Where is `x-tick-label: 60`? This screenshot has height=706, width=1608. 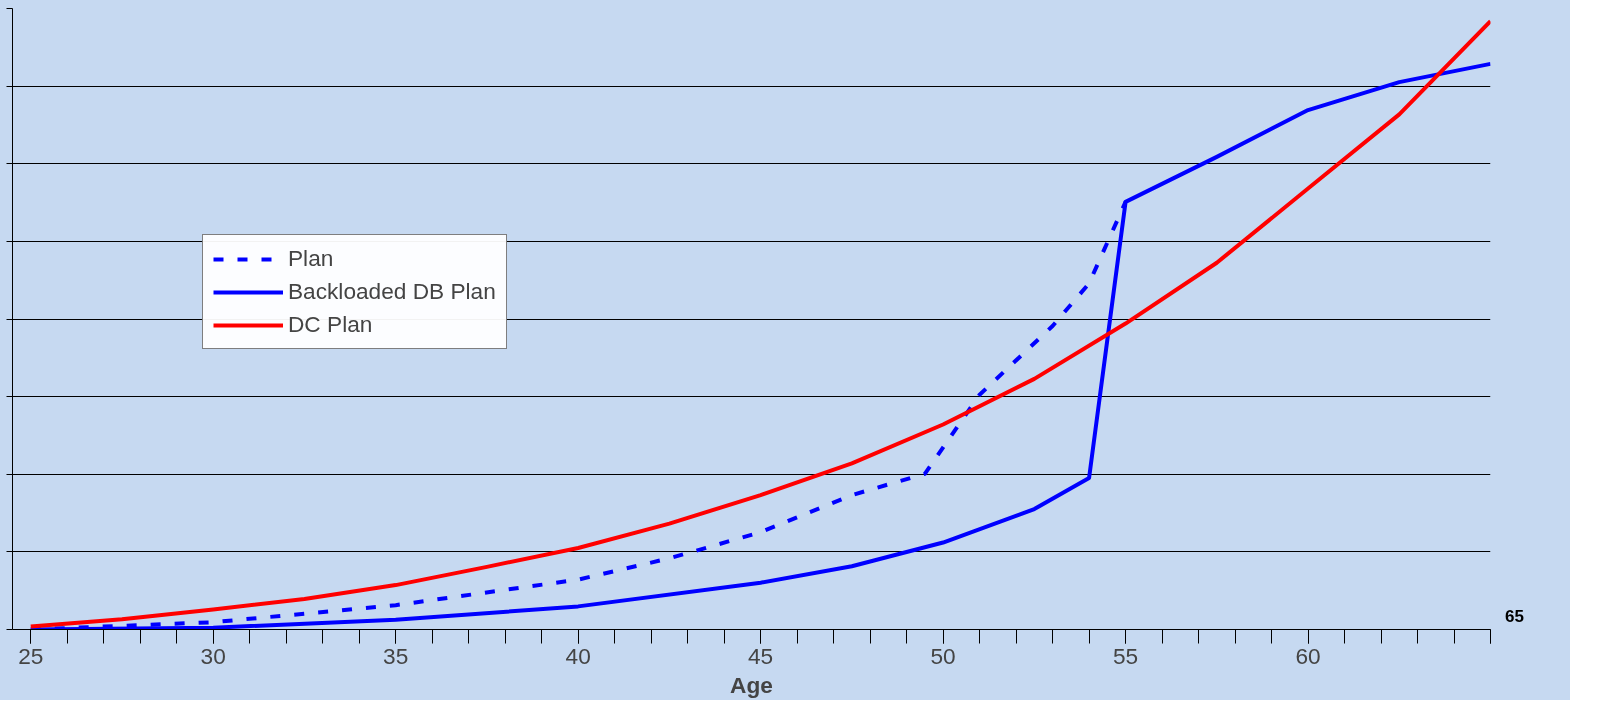
x-tick-label: 60 is located at coordinates (1308, 655).